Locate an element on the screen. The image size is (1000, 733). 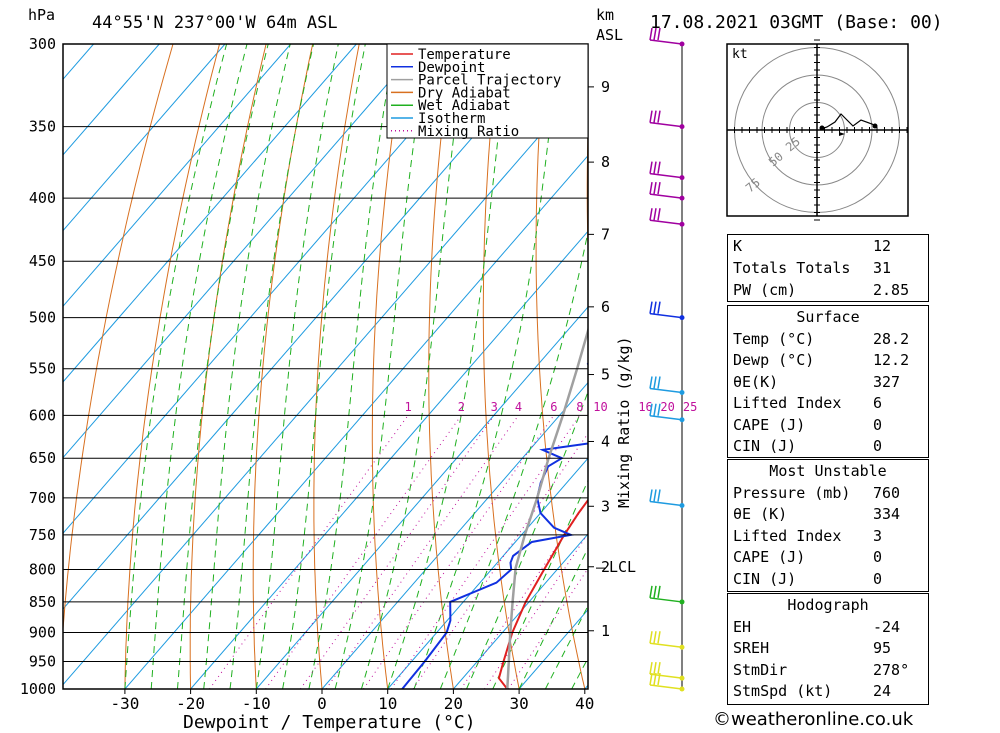
mu-cape-label: CAPE (J) is located at coordinates (769, 557).